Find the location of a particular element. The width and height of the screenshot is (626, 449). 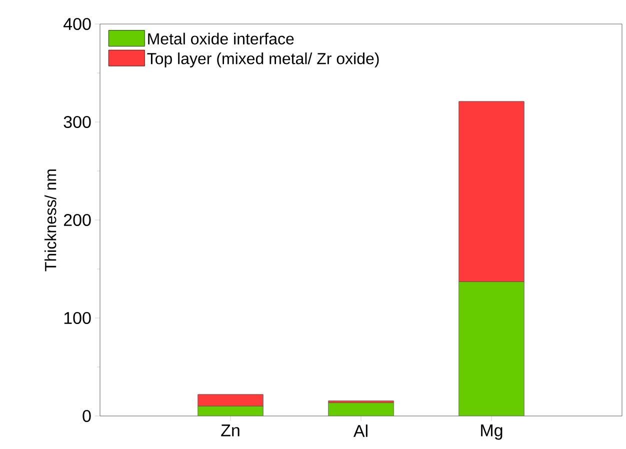

y-tick-label: 100 is located at coordinates (77, 318).